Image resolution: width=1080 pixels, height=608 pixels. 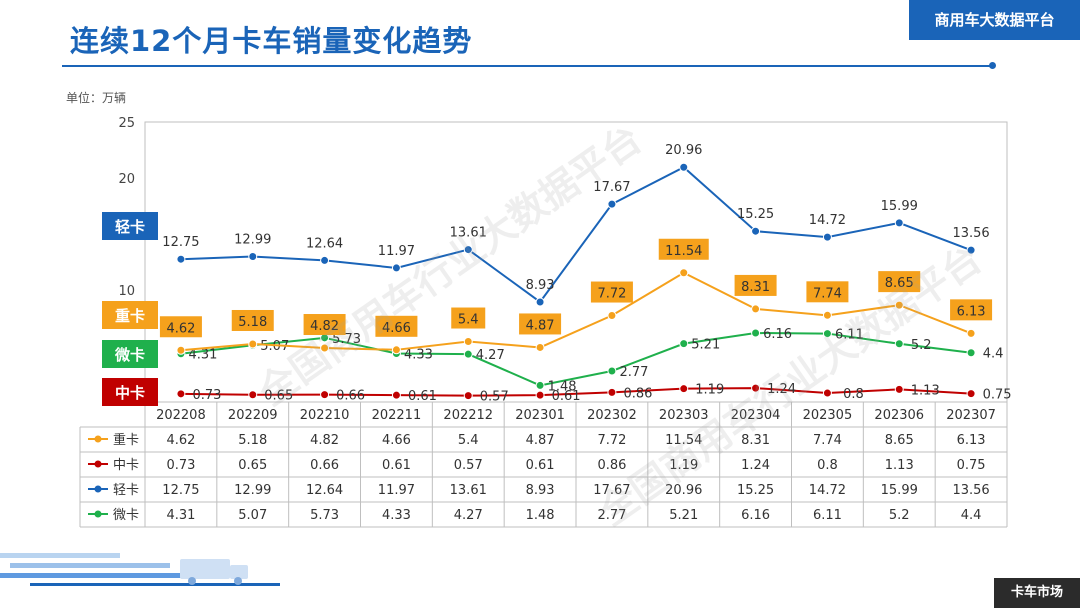 I want to click on table-cell: 4.31, so click(x=180, y=515).